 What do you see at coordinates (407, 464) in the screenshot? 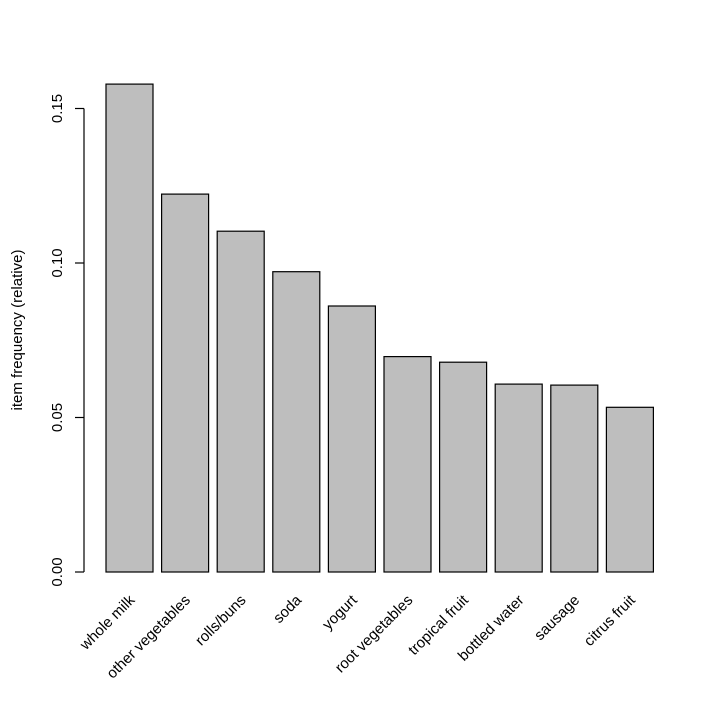
I see `bar-root-vegetables` at bounding box center [407, 464].